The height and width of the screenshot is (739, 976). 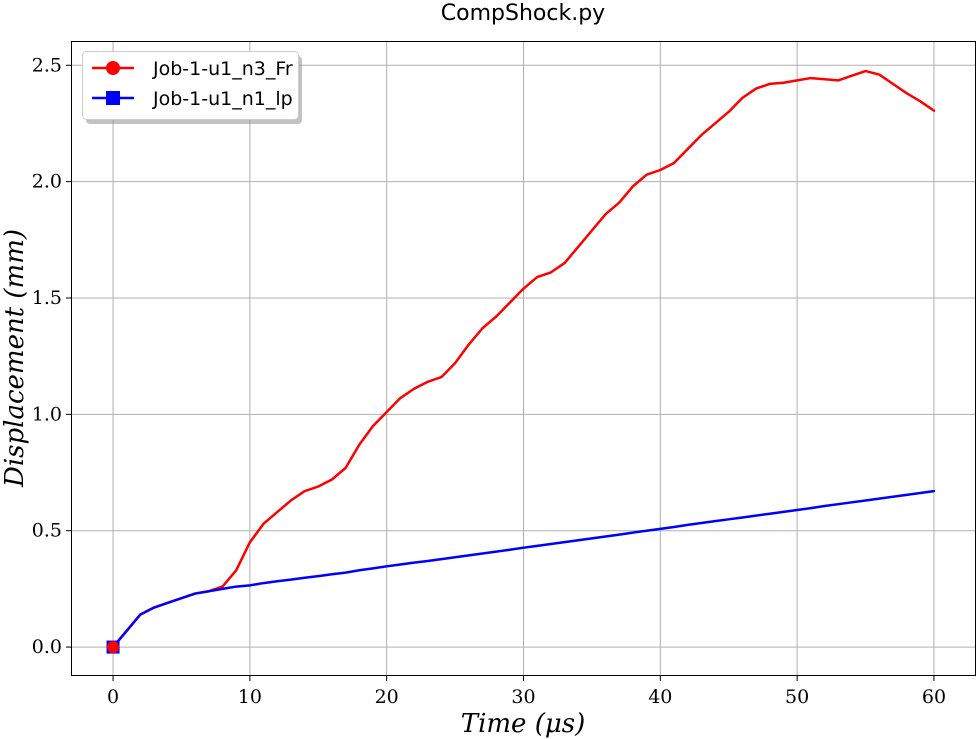 What do you see at coordinates (113, 697) in the screenshot?
I see `x-tick-label: 0` at bounding box center [113, 697].